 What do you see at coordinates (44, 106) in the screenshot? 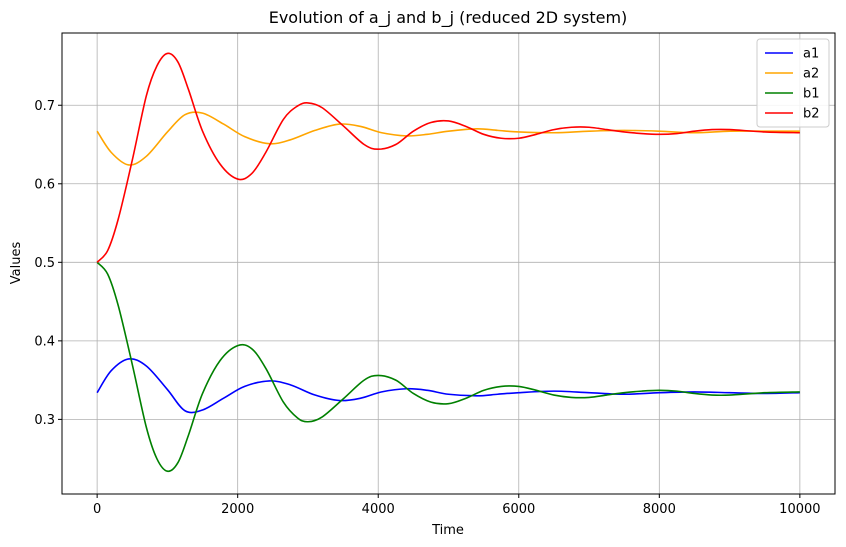
I see `y-tick-label: 0.7` at bounding box center [44, 106].